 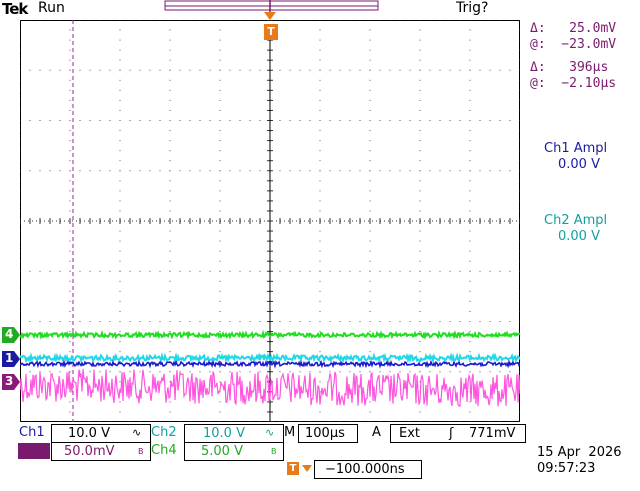 I want to click on ch3-scale-box: 50.0mV B, so click(x=101, y=451).